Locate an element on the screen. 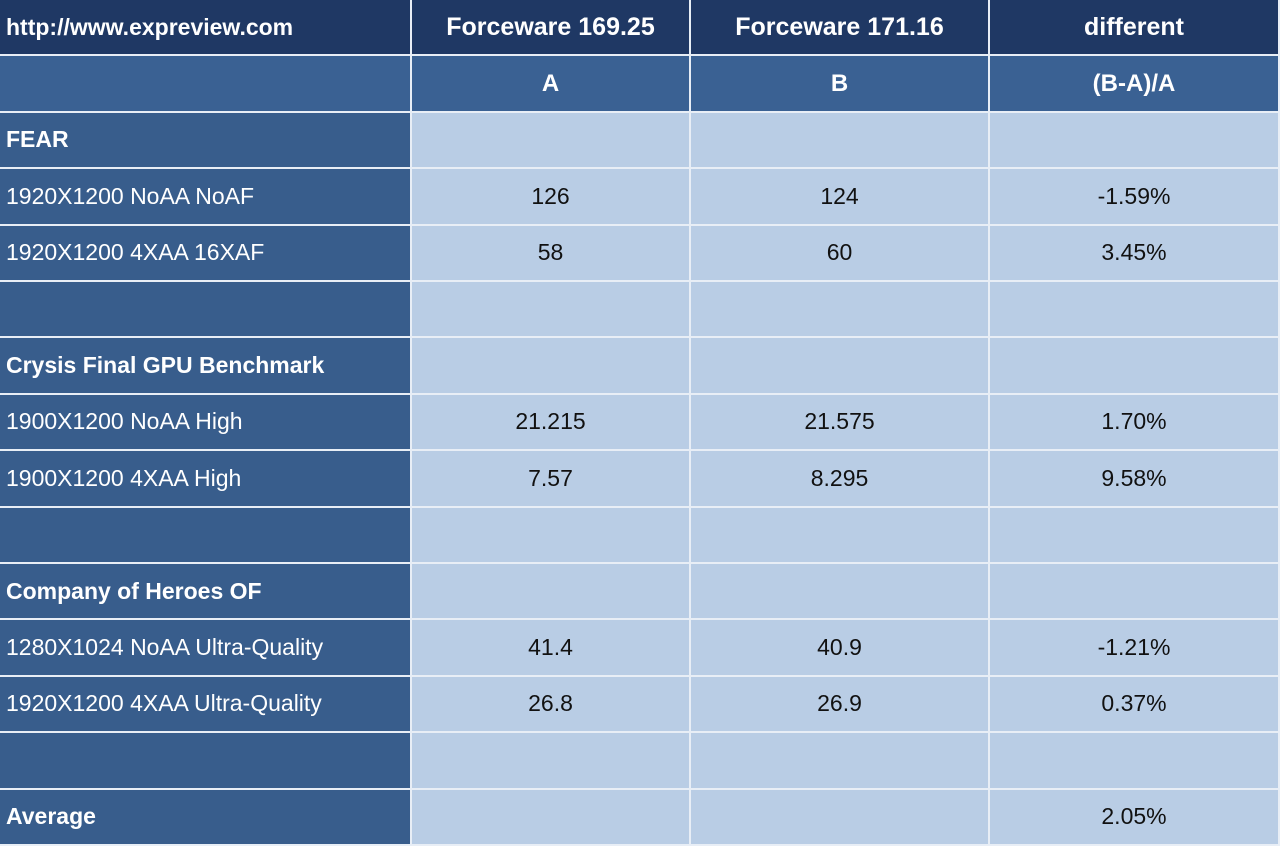 This screenshot has width=1280, height=846. cell-text: 60 is located at coordinates (839, 252).